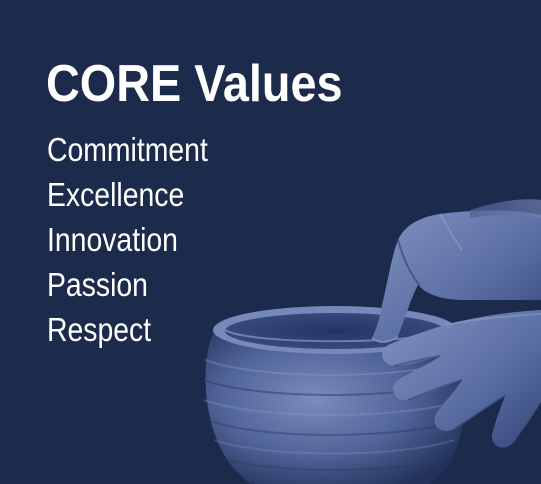 This screenshot has height=484, width=541. What do you see at coordinates (505, 208) in the screenshot?
I see `forearm` at bounding box center [505, 208].